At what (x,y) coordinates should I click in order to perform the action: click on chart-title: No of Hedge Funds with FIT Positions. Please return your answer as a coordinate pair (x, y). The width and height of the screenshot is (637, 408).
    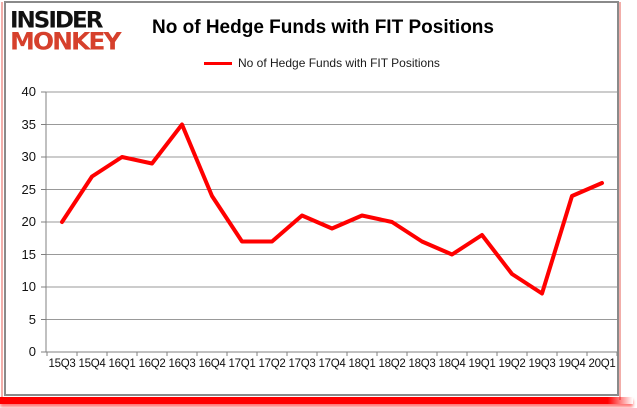
    Looking at the image, I should click on (323, 27).